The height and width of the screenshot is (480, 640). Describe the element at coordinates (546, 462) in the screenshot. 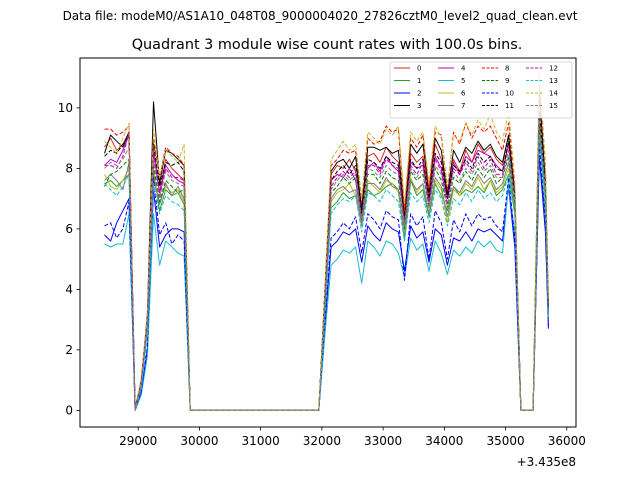

I see `x-offset-text: +3.435e8` at that location.